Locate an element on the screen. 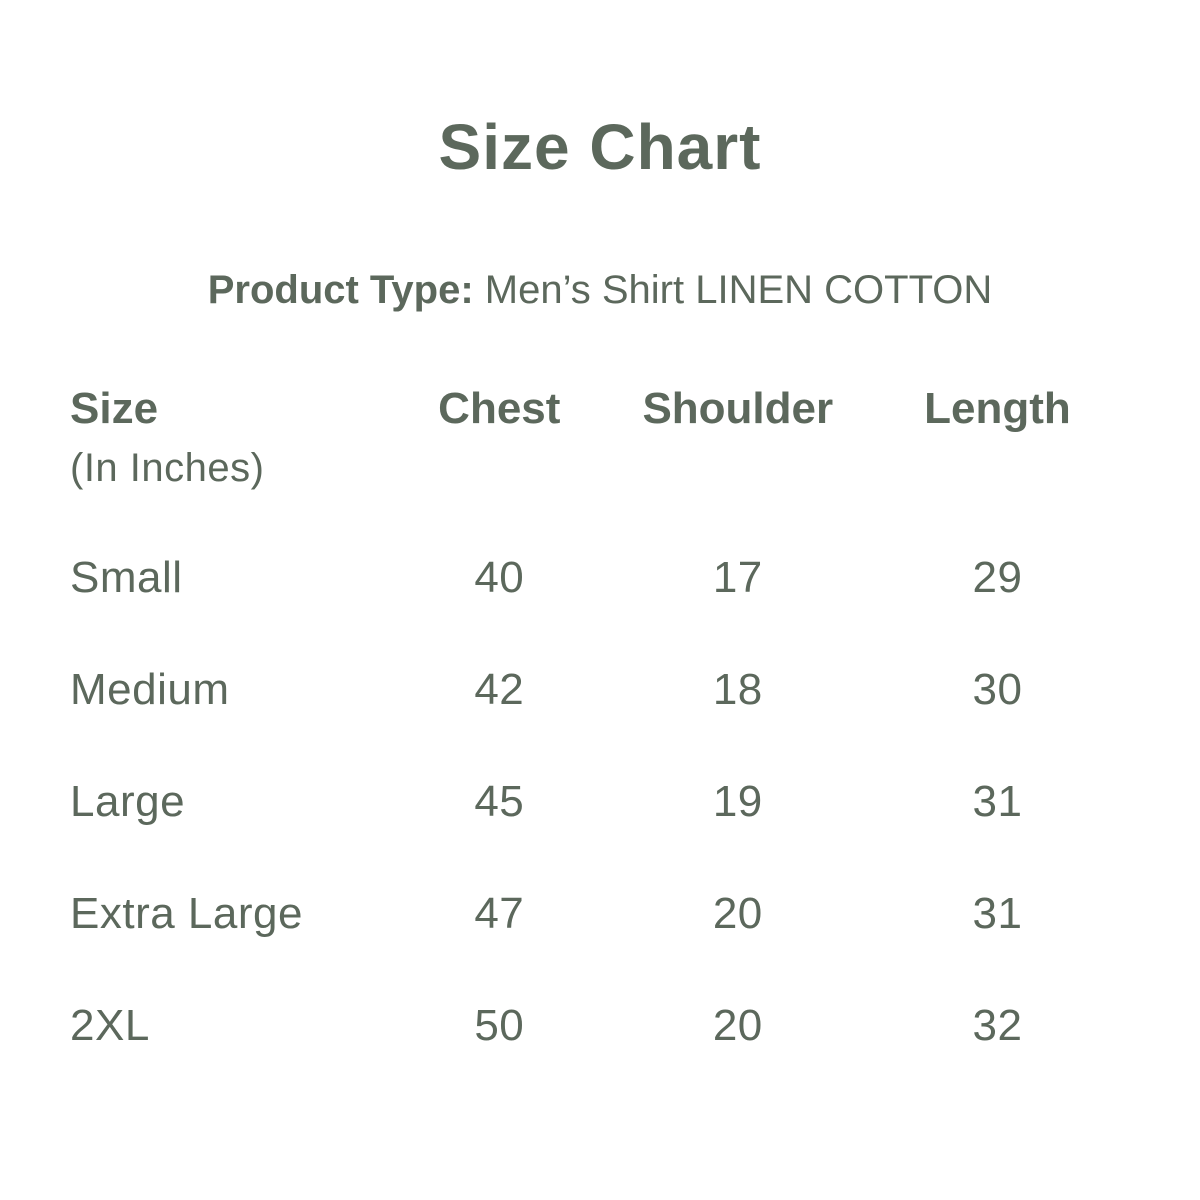  chest-value: 42 is located at coordinates (499, 689).